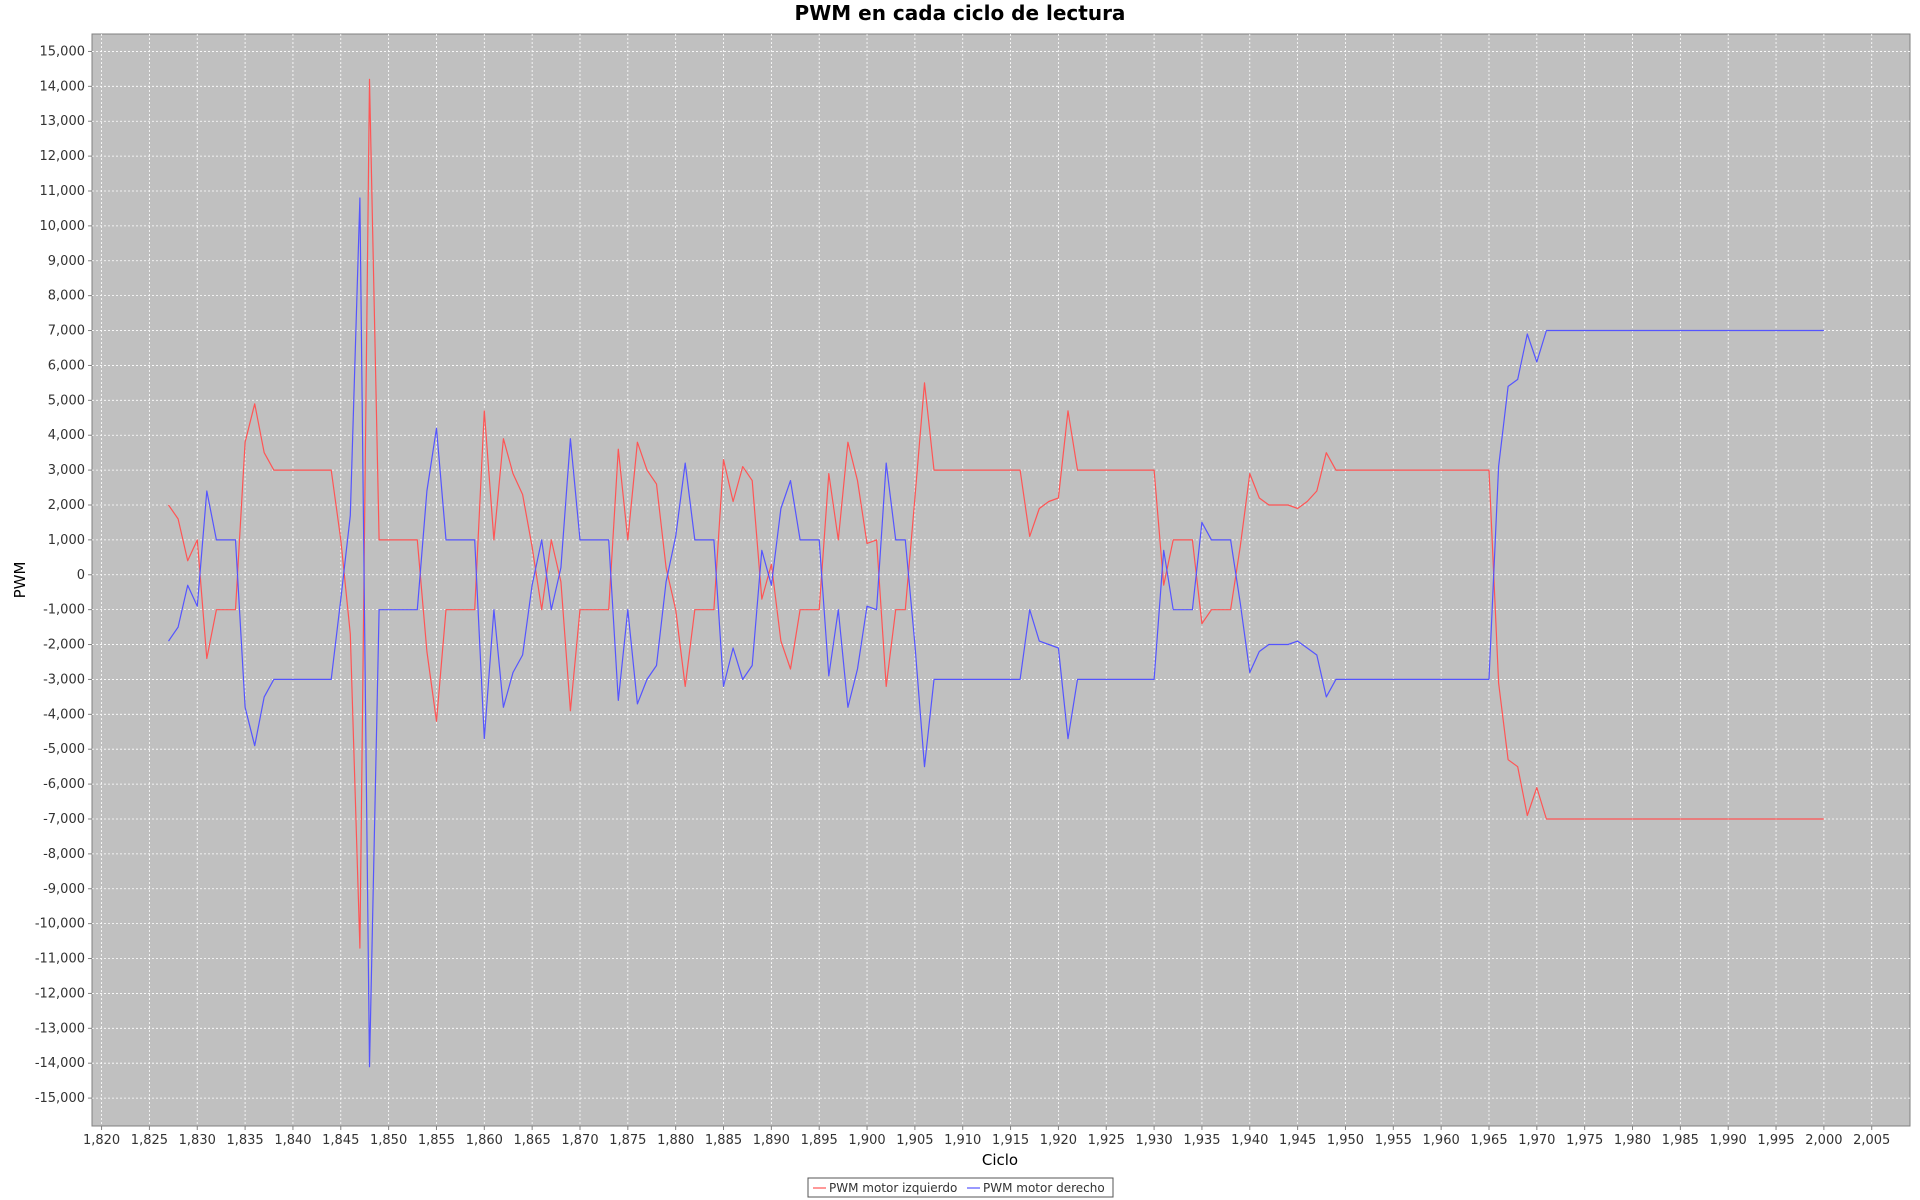 The width and height of the screenshot is (1920, 1200). What do you see at coordinates (64, 679) in the screenshot?
I see `y-tick-label: -3,000` at bounding box center [64, 679].